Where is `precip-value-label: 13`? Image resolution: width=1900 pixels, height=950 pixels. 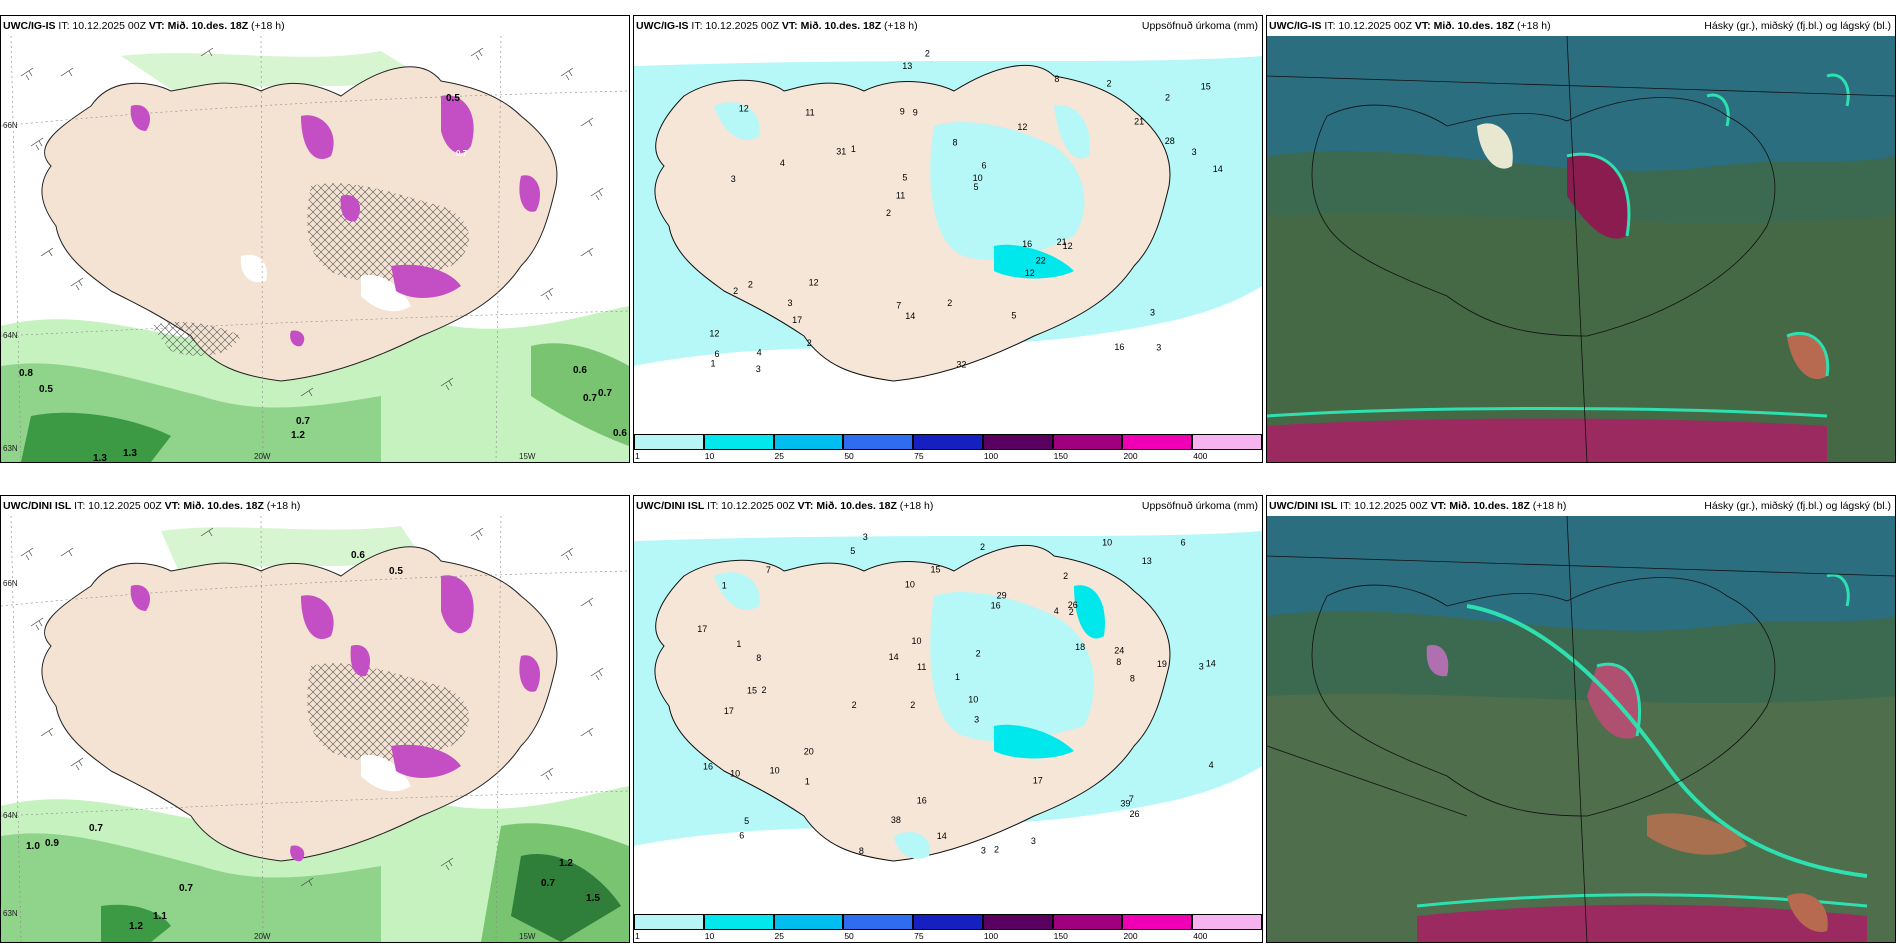
precip-value-label: 13 is located at coordinates (1147, 561).